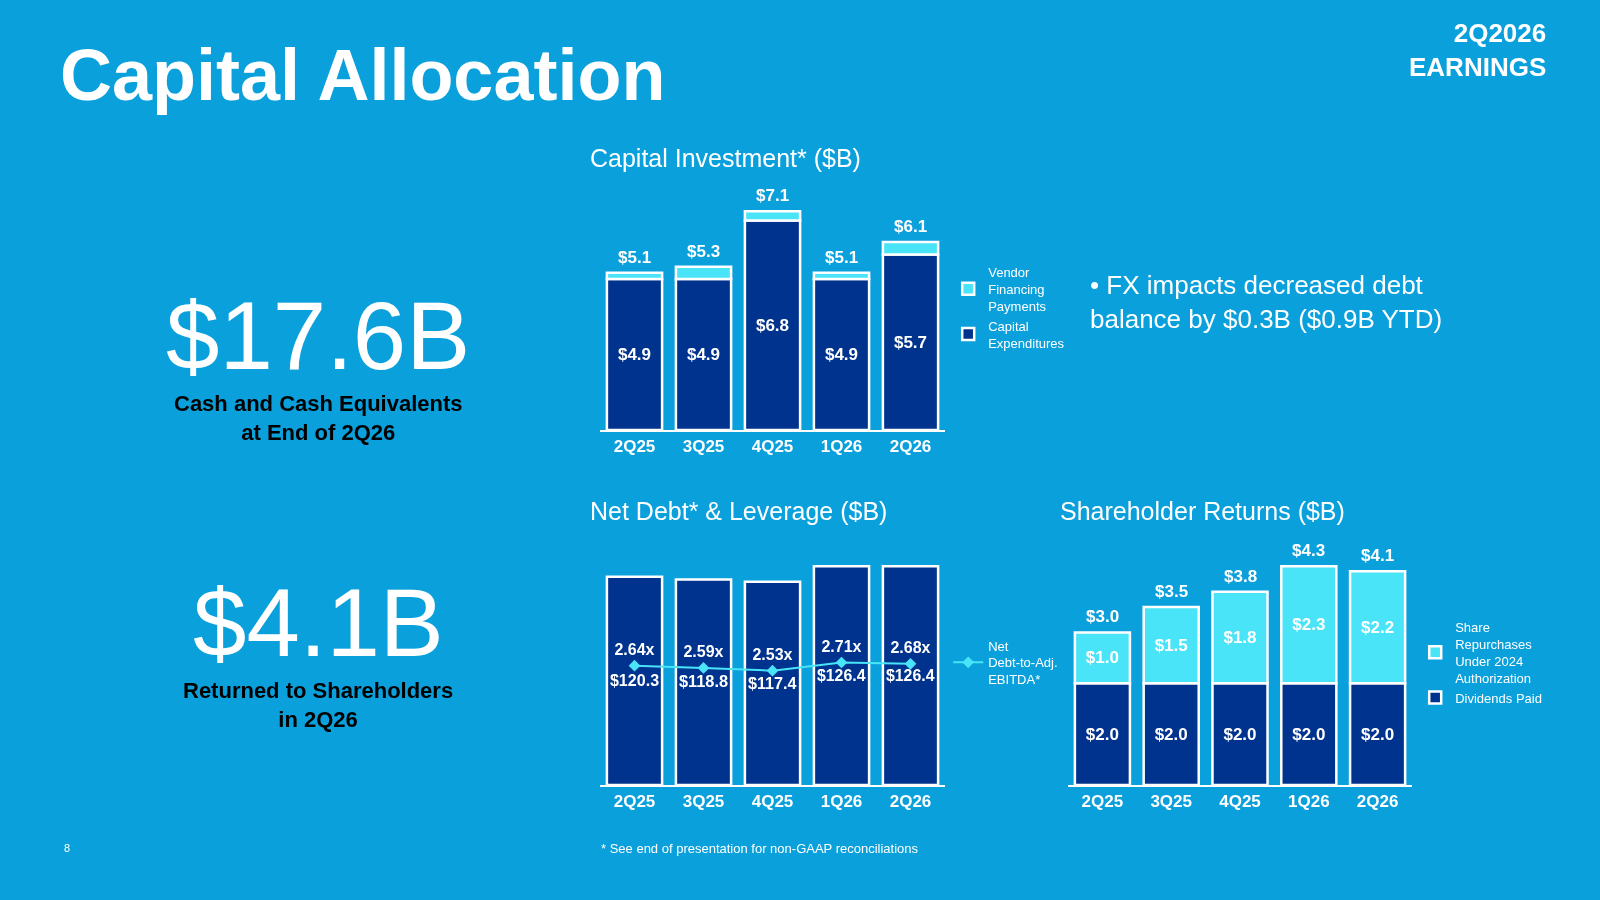  I want to click on data-label: 2.68x, so click(910, 648).